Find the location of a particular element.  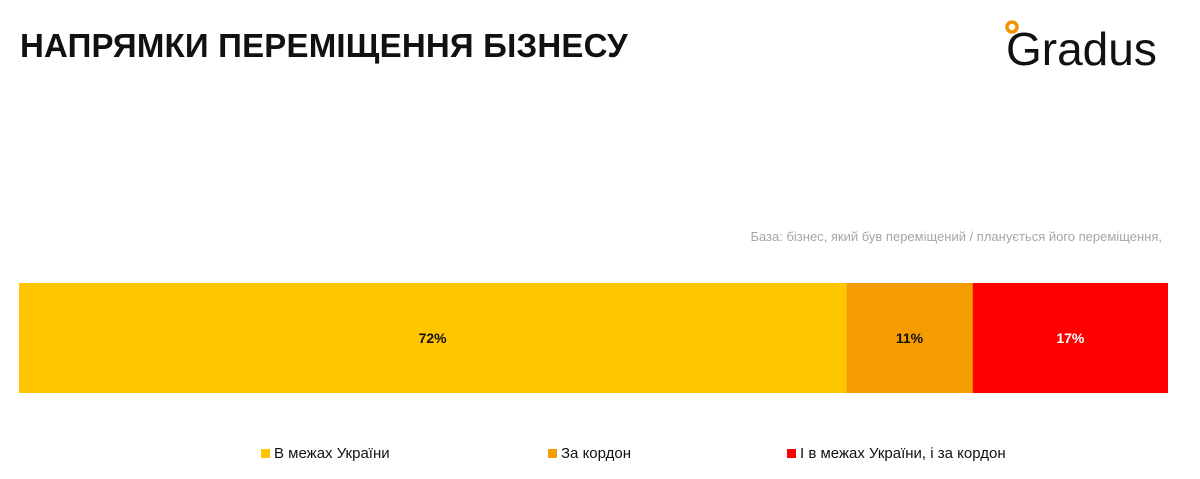

legend-item-1: В межах України is located at coordinates (325, 453).